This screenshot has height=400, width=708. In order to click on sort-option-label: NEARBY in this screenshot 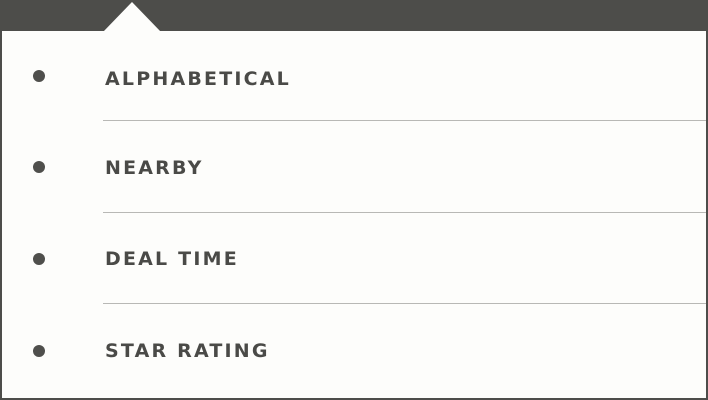, I will do `click(154, 168)`.